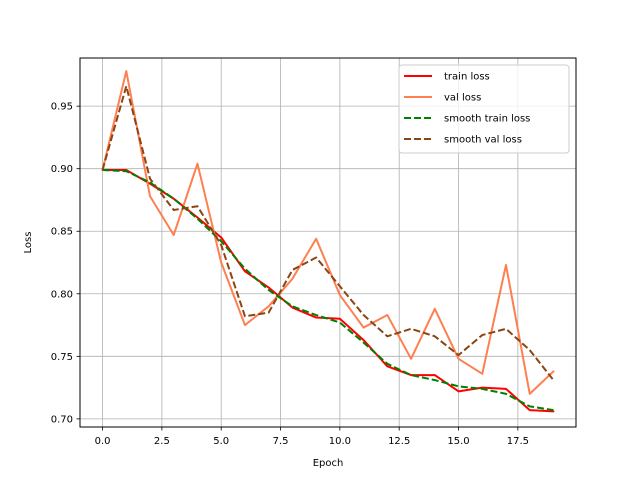  Describe the element at coordinates (62, 107) in the screenshot. I see `y-tick-label: 0.95` at that location.